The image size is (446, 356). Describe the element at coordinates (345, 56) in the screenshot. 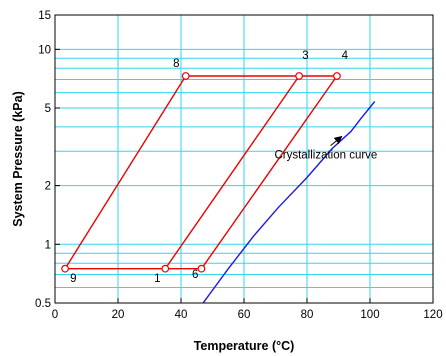

I see `point-label: 4` at that location.